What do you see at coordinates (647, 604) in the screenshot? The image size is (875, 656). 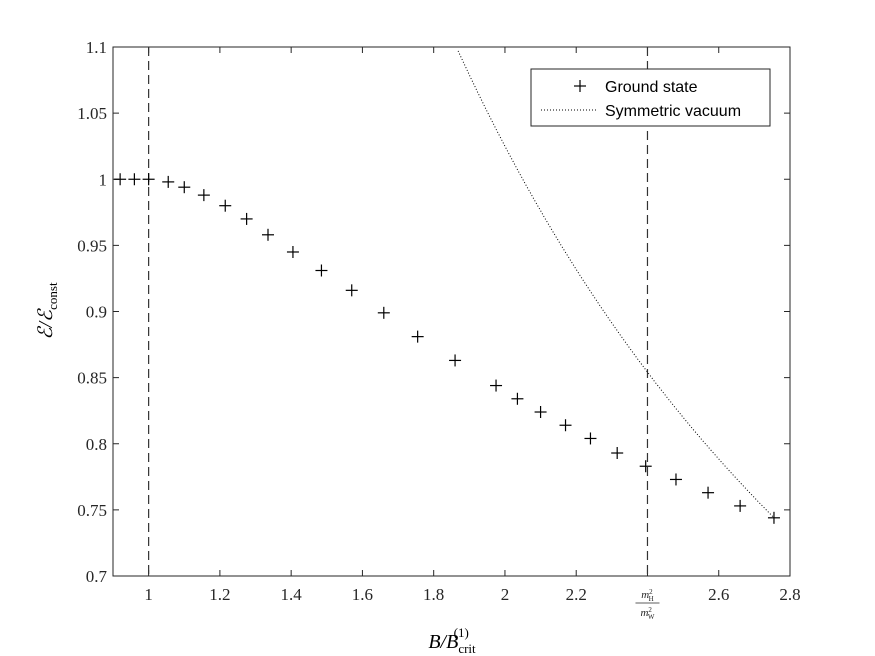 I see `x-tick-label-fraction: m2 Hm2 W` at bounding box center [647, 604].